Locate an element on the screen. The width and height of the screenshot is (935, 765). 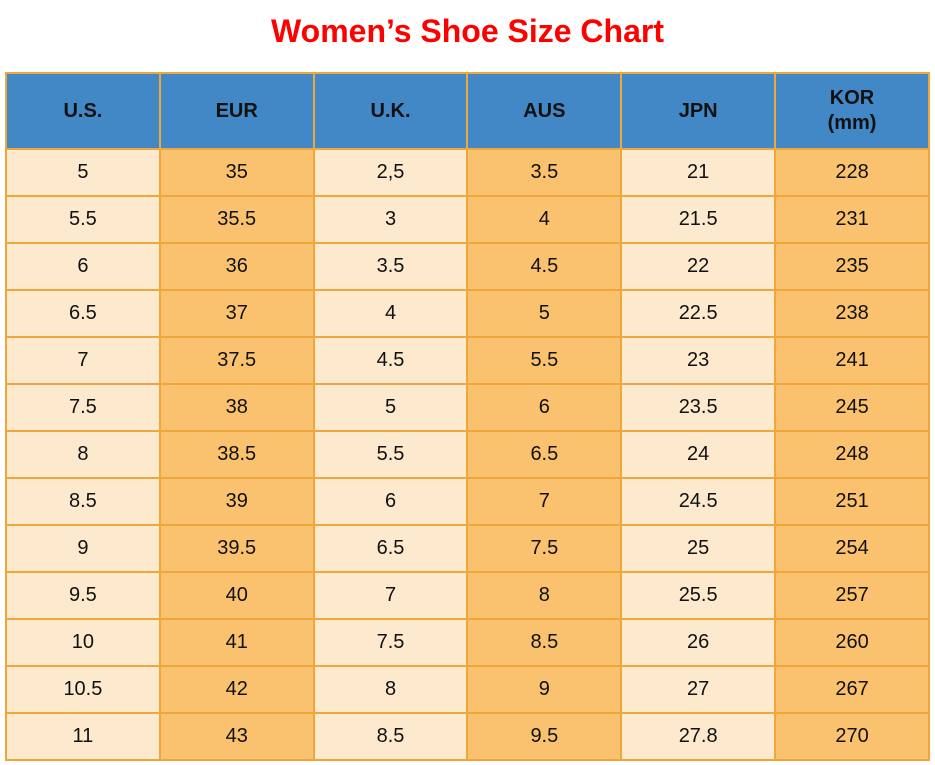
cell: 25 is located at coordinates (698, 548).